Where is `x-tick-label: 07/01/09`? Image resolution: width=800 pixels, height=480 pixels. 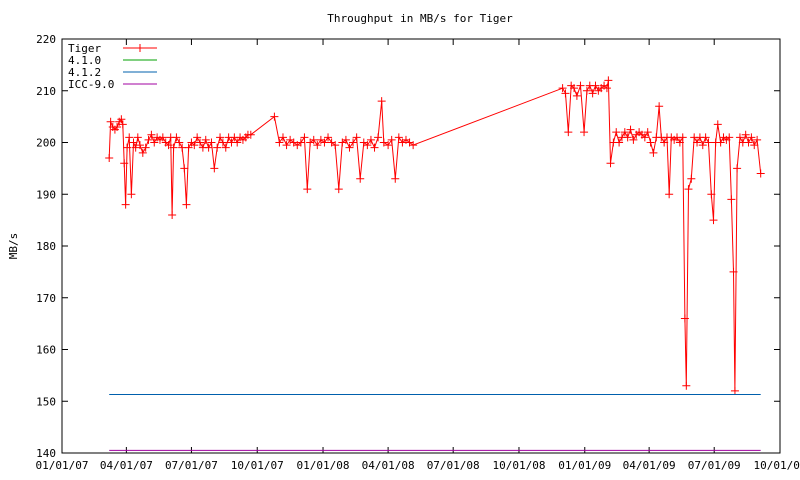
x-tick-label: 07/01/09 is located at coordinates (714, 465).